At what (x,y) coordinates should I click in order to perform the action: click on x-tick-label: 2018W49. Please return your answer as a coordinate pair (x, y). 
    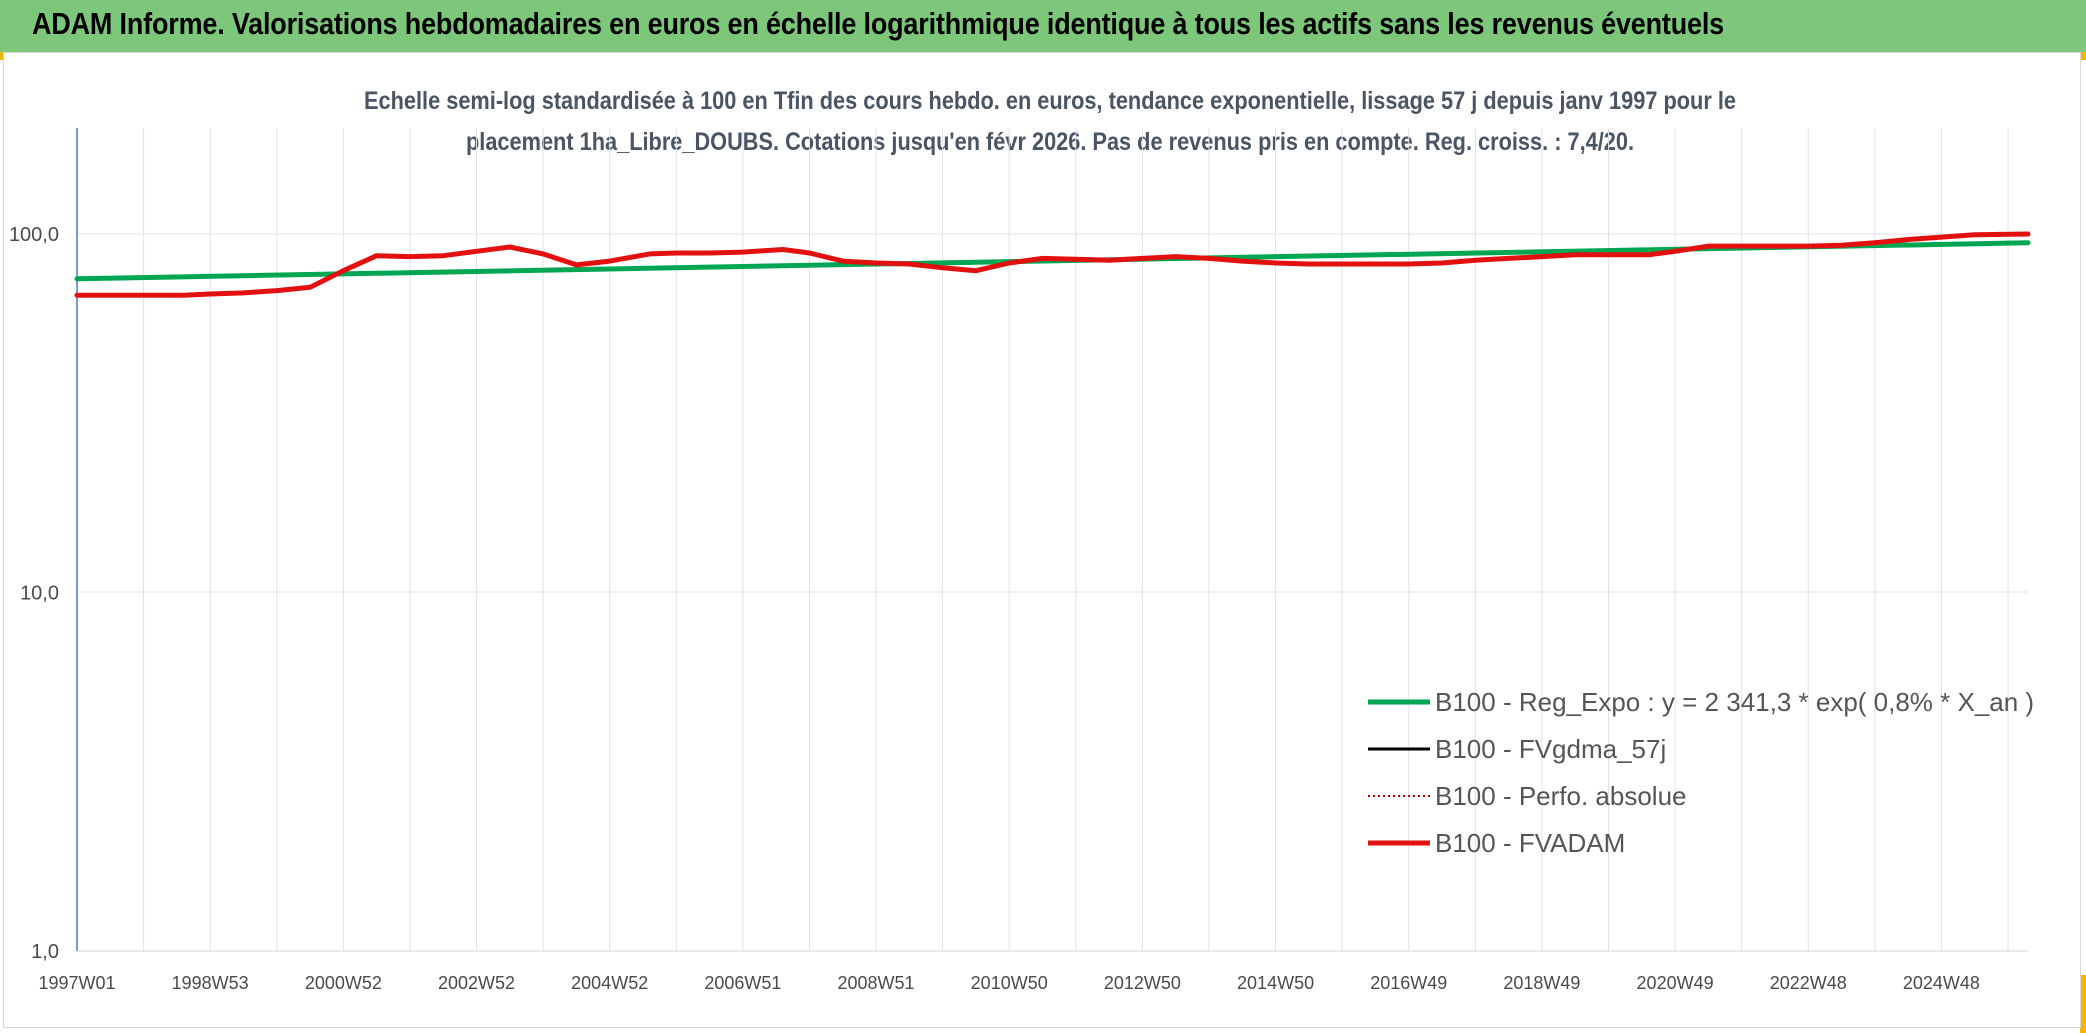
    Looking at the image, I should click on (1541, 983).